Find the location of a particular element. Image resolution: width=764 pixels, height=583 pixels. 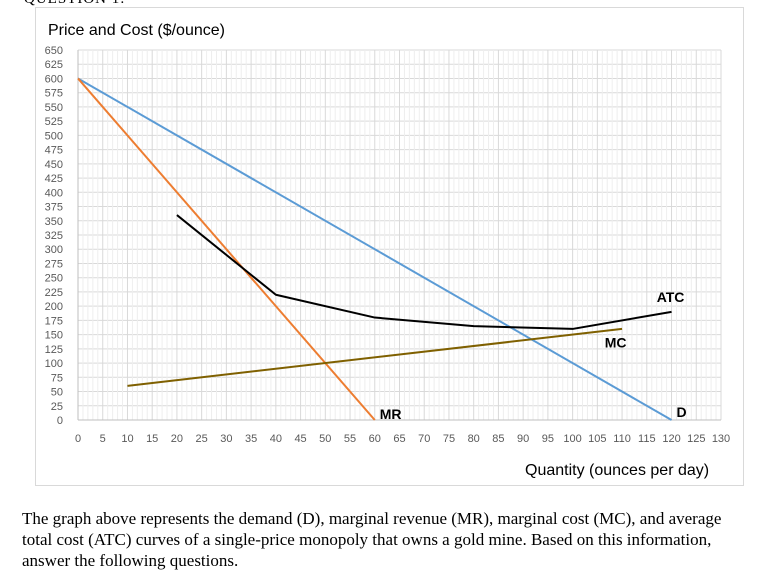

x-tick-label: 10 is located at coordinates (127, 439).